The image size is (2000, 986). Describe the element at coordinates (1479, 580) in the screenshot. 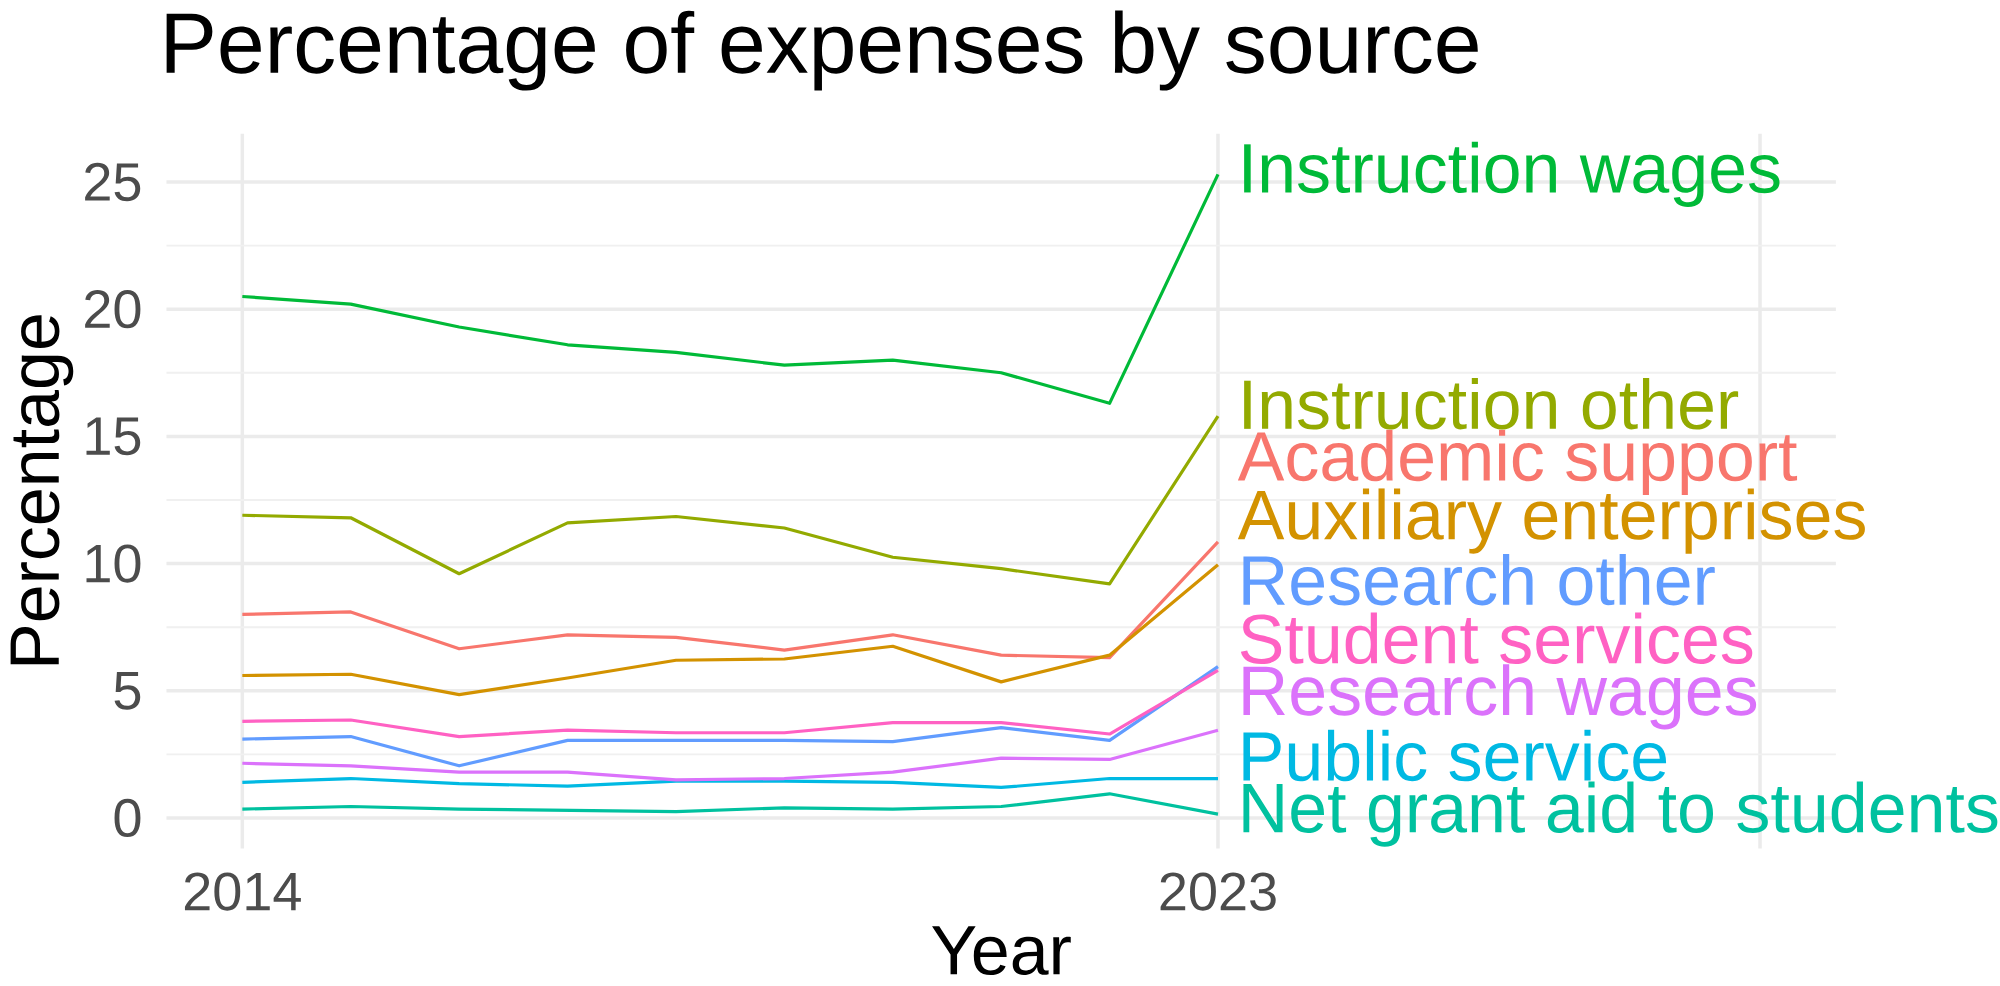

I see `series-label: Research other` at that location.